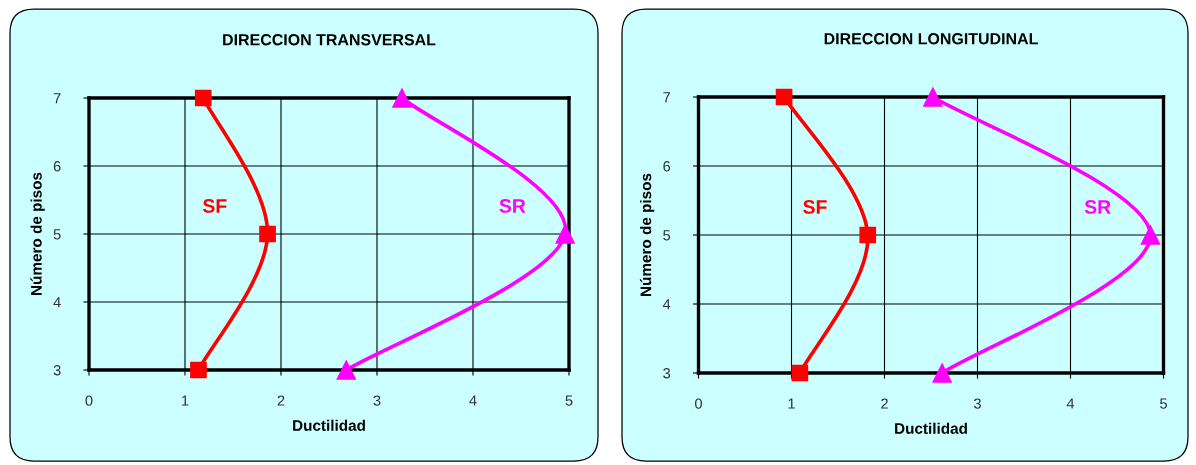 This screenshot has width=1196, height=465. What do you see at coordinates (329, 40) in the screenshot?
I see `chart-title: DIRECCION TRANSVERSAL` at bounding box center [329, 40].